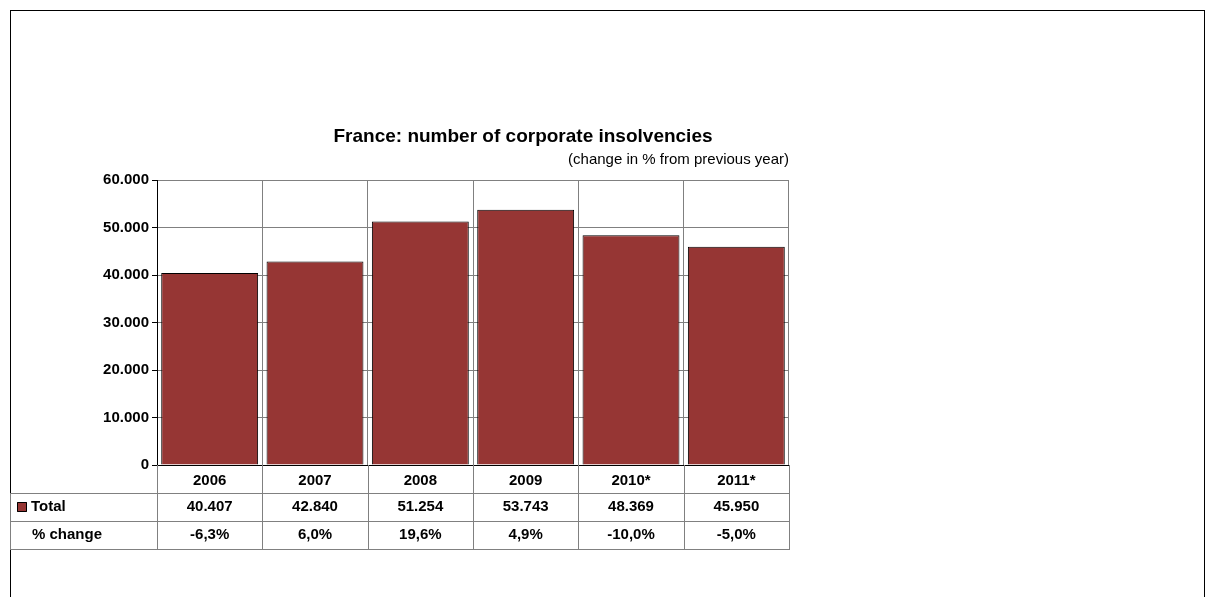 The image size is (1216, 597). I want to click on data-label: 45.950, so click(736, 506).